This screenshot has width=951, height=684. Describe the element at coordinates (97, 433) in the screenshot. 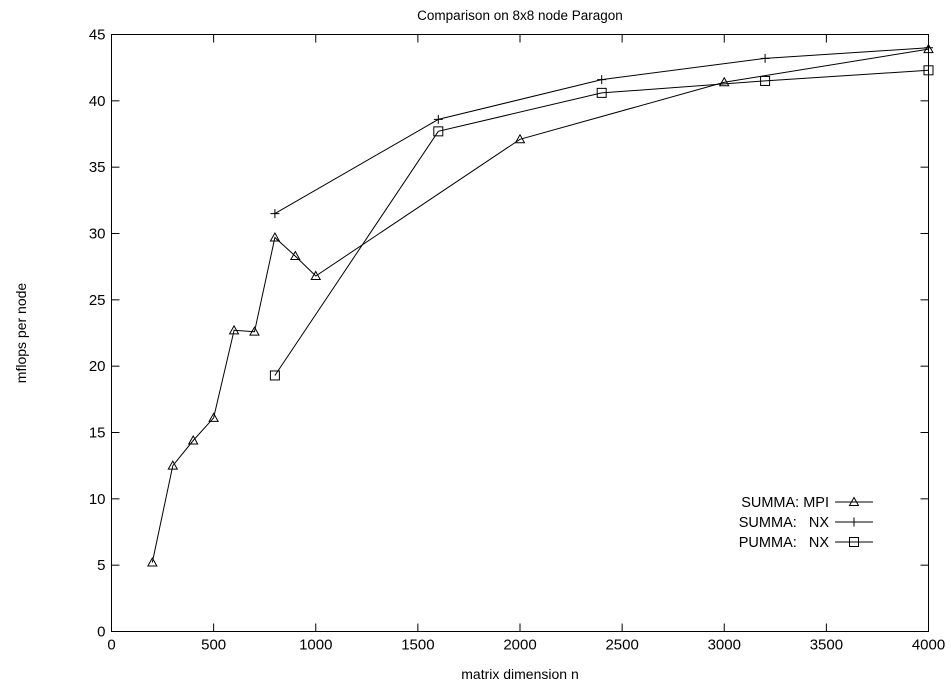

I see `y-tick-label: 15` at that location.